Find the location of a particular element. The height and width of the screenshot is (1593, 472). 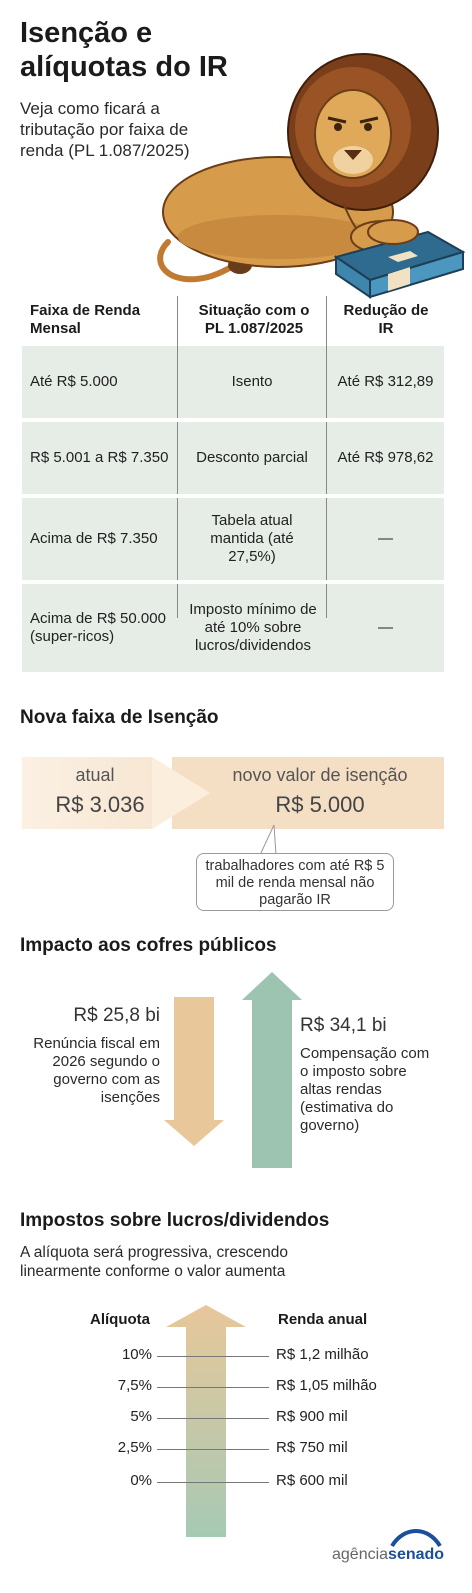

atual-label: atual is located at coordinates (95, 775).